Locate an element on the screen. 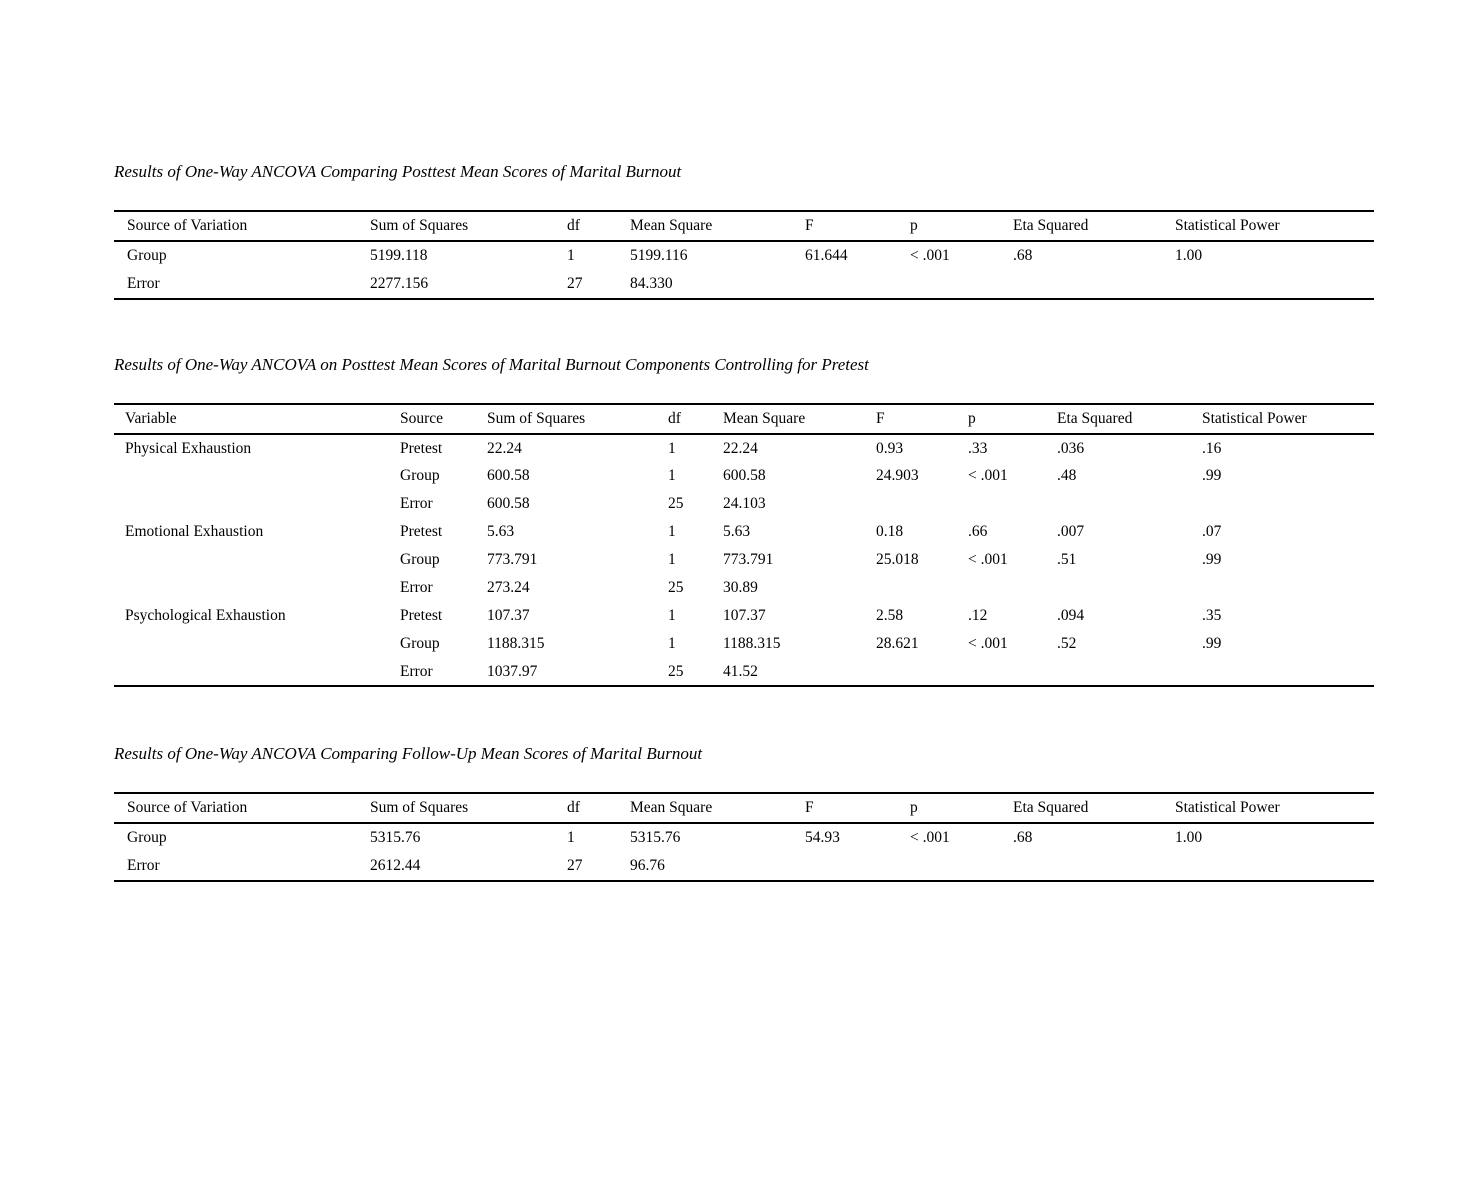 This screenshot has width=1483, height=1184. table-cell: .48 is located at coordinates (1067, 475).